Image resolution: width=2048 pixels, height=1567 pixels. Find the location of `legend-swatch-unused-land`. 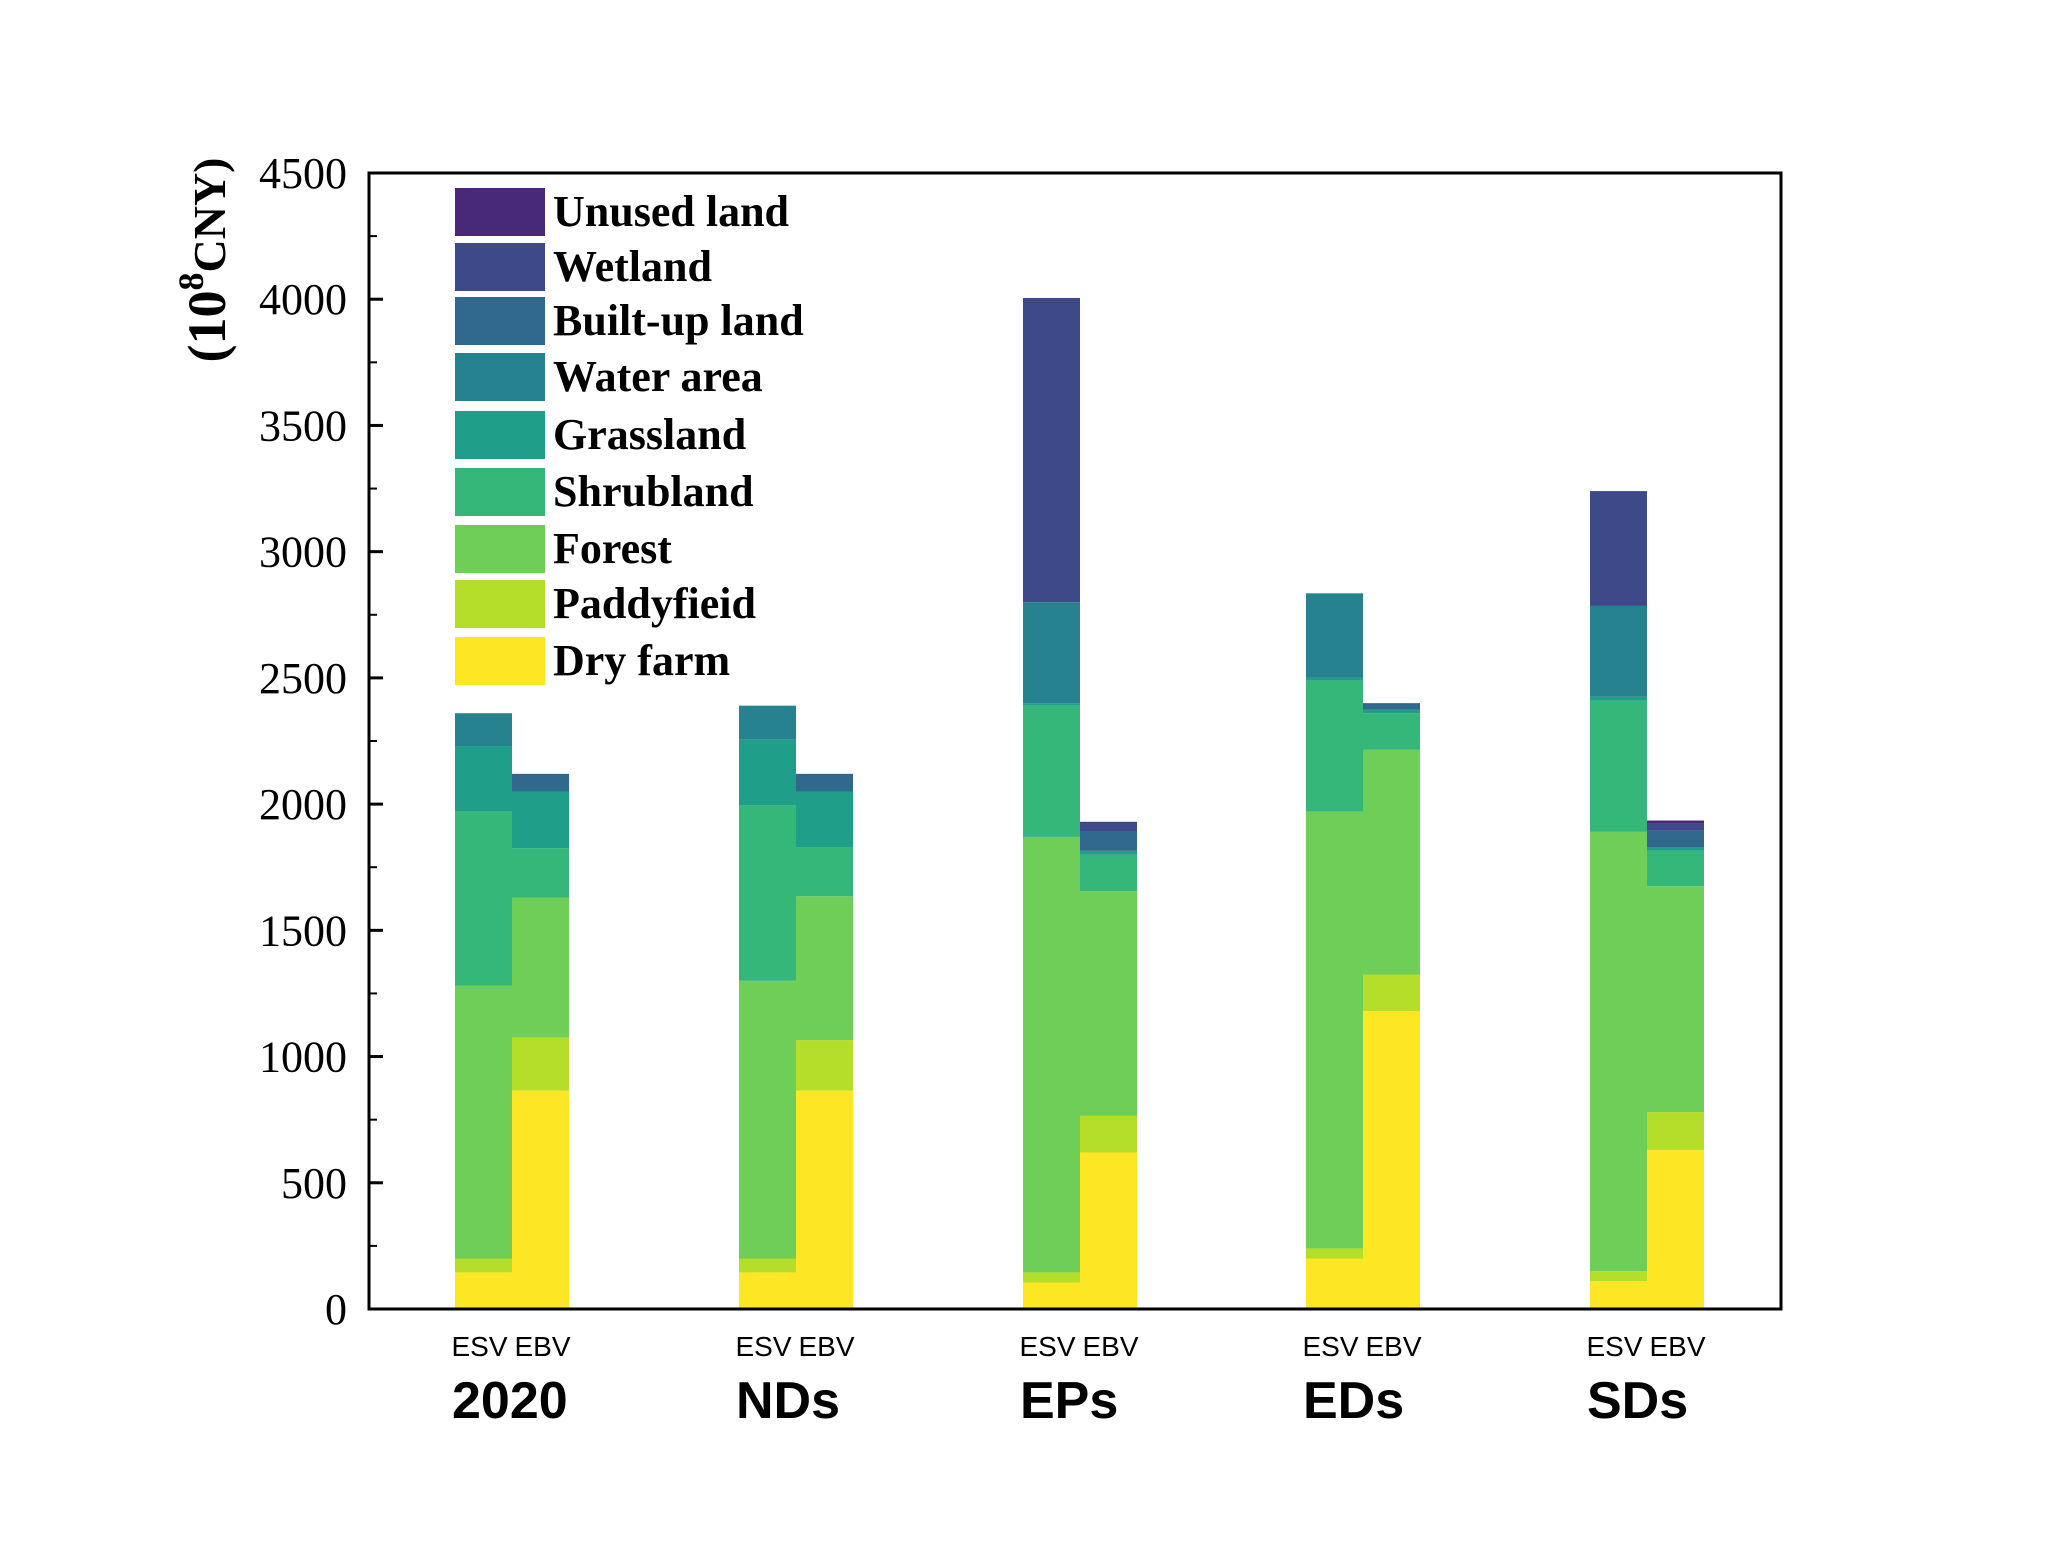

legend-swatch-unused-land is located at coordinates (500, 212).